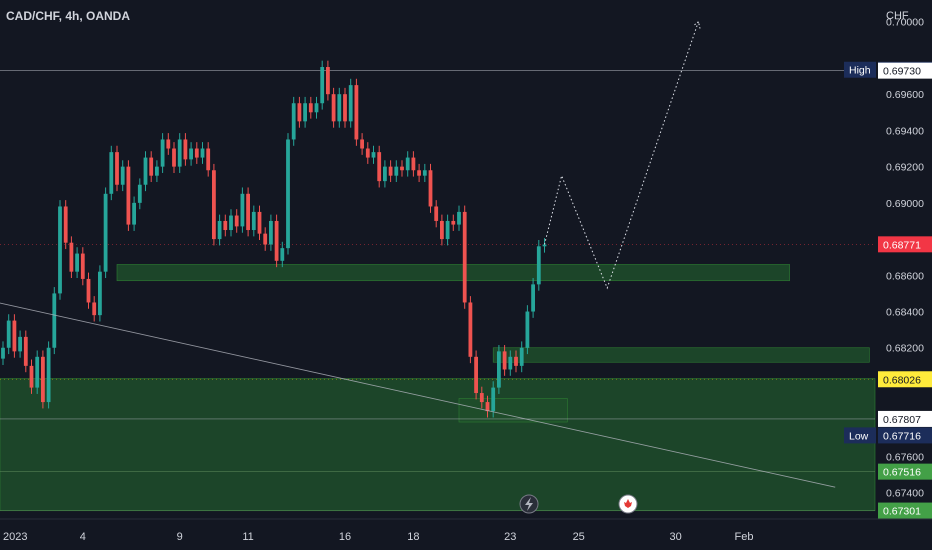 The height and width of the screenshot is (550, 932). What do you see at coordinates (529, 504) in the screenshot?
I see `lightning-icon` at bounding box center [529, 504].